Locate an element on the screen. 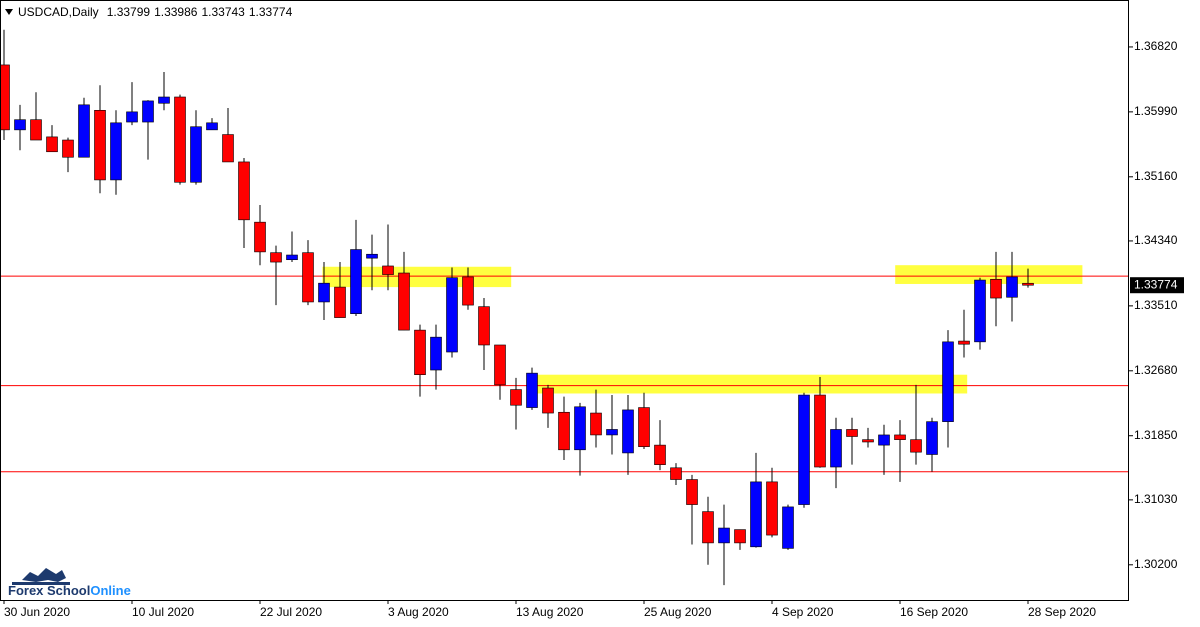 The image size is (1200, 627). y-tick-label: 1.35990 is located at coordinates (1156, 111).